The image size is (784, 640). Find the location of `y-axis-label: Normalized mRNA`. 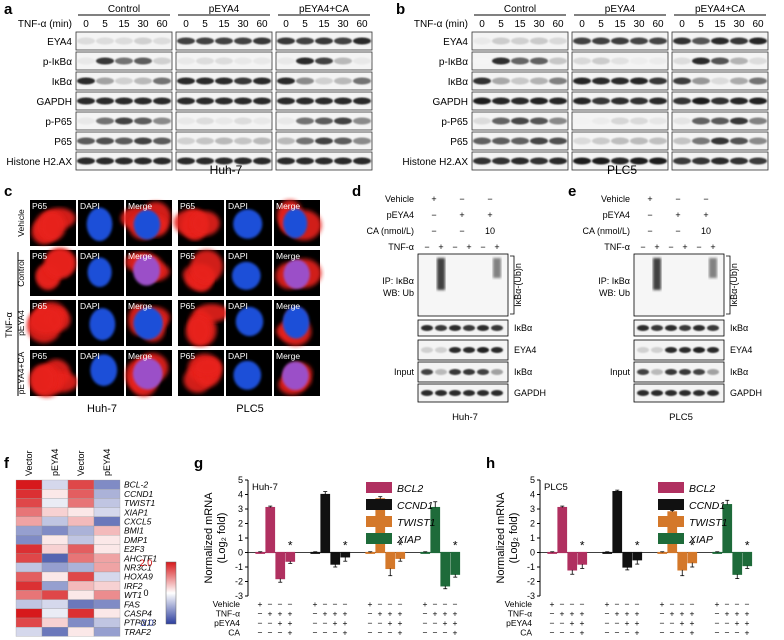

y-axis-label: Normalized mRNA is located at coordinates (501, 538).